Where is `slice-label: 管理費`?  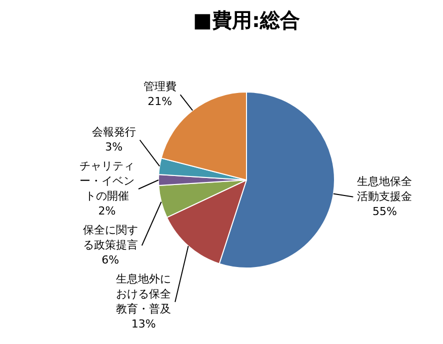 slice-label: 管理費 is located at coordinates (159, 87).